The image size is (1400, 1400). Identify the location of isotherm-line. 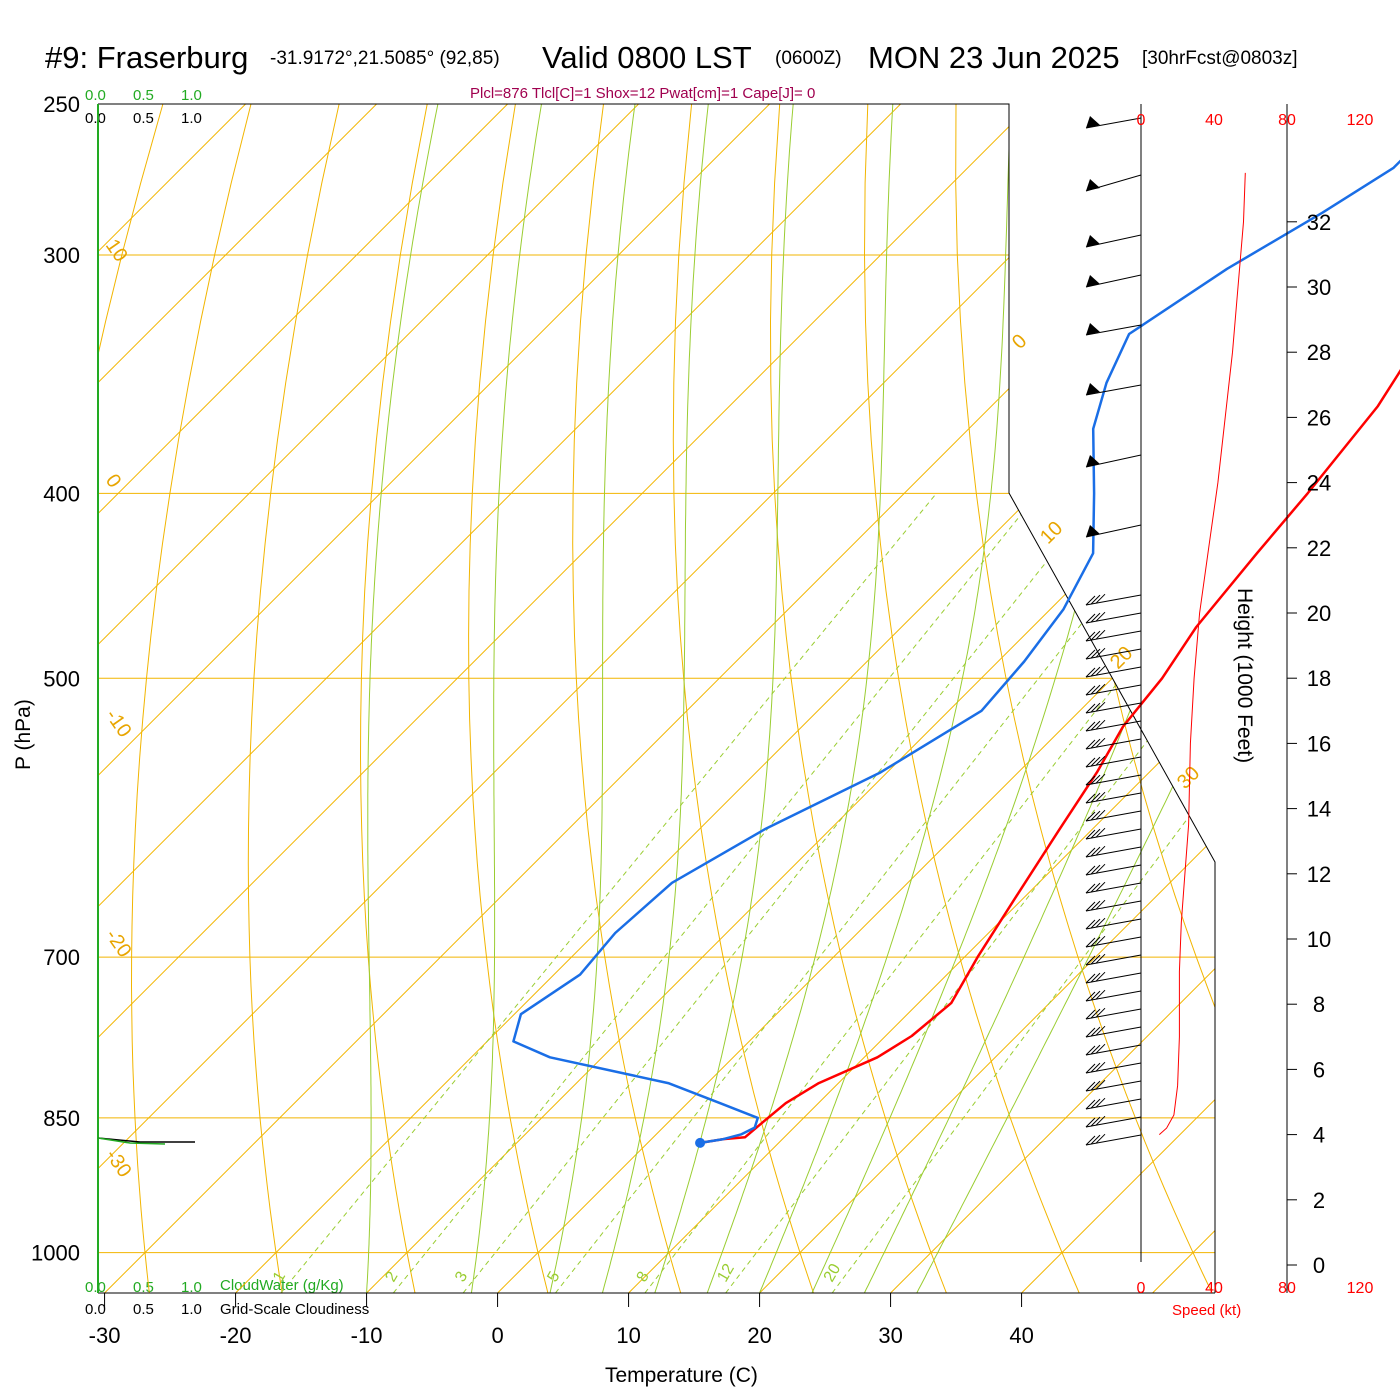
(1342, 698).